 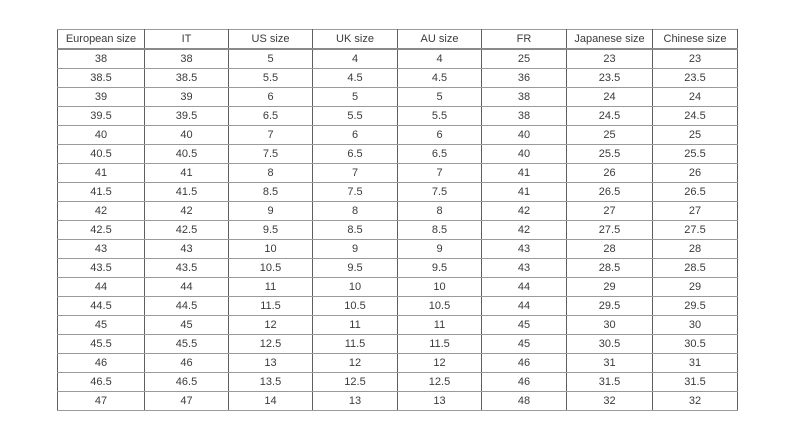 What do you see at coordinates (609, 135) in the screenshot?
I see `table-cell: 25` at bounding box center [609, 135].